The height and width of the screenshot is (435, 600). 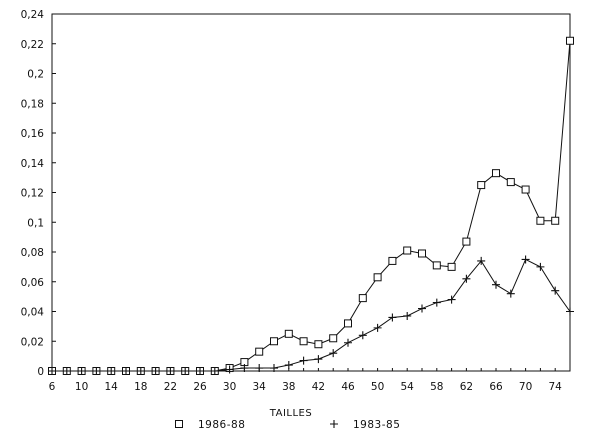 What do you see at coordinates (35, 223) in the screenshot?
I see `y-tick-label: 0,1` at bounding box center [35, 223].